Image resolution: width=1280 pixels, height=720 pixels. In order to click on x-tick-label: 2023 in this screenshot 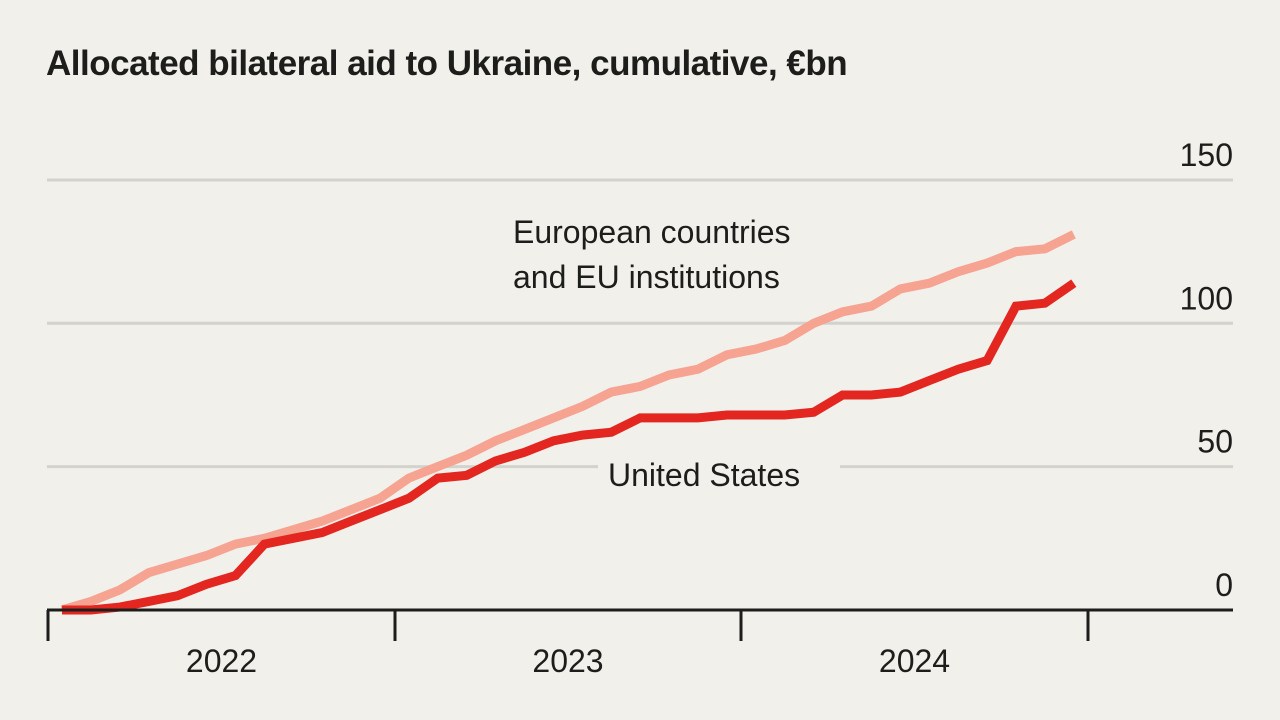, I will do `click(567, 661)`.